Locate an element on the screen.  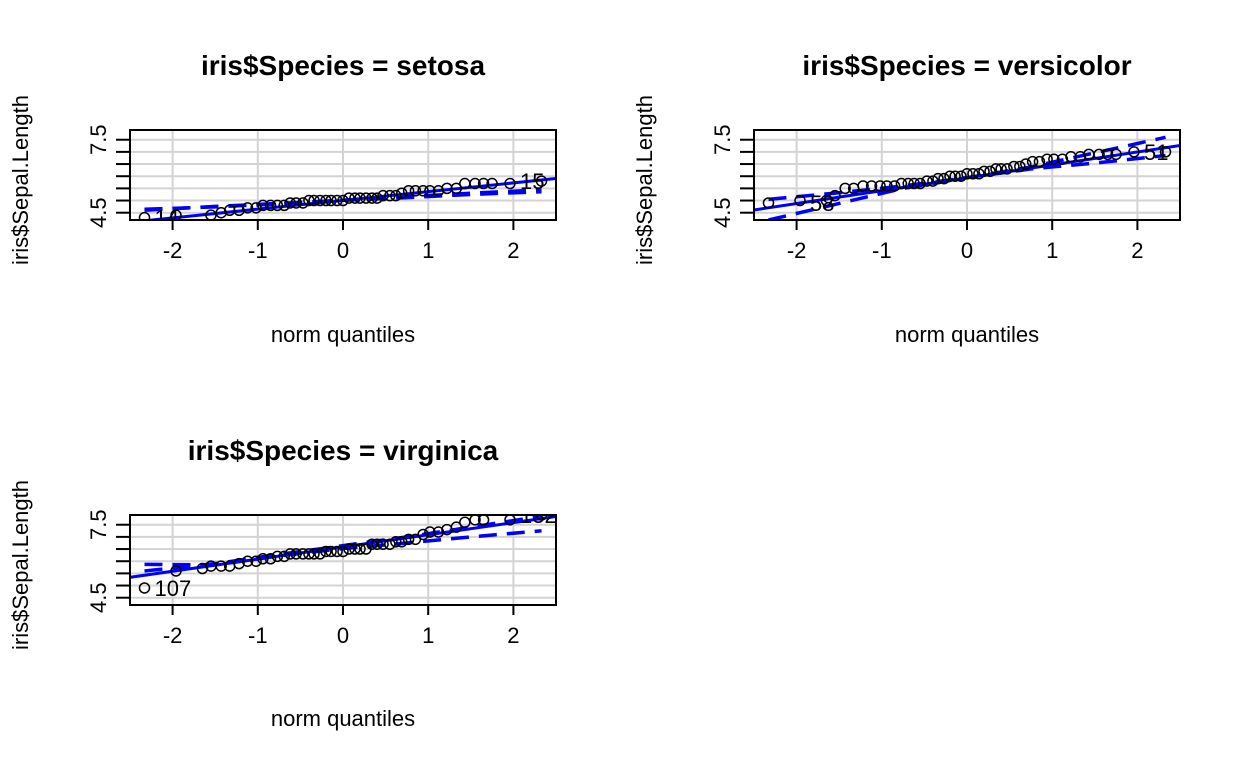
plot-content: 14 15 is located at coordinates (346, 200).